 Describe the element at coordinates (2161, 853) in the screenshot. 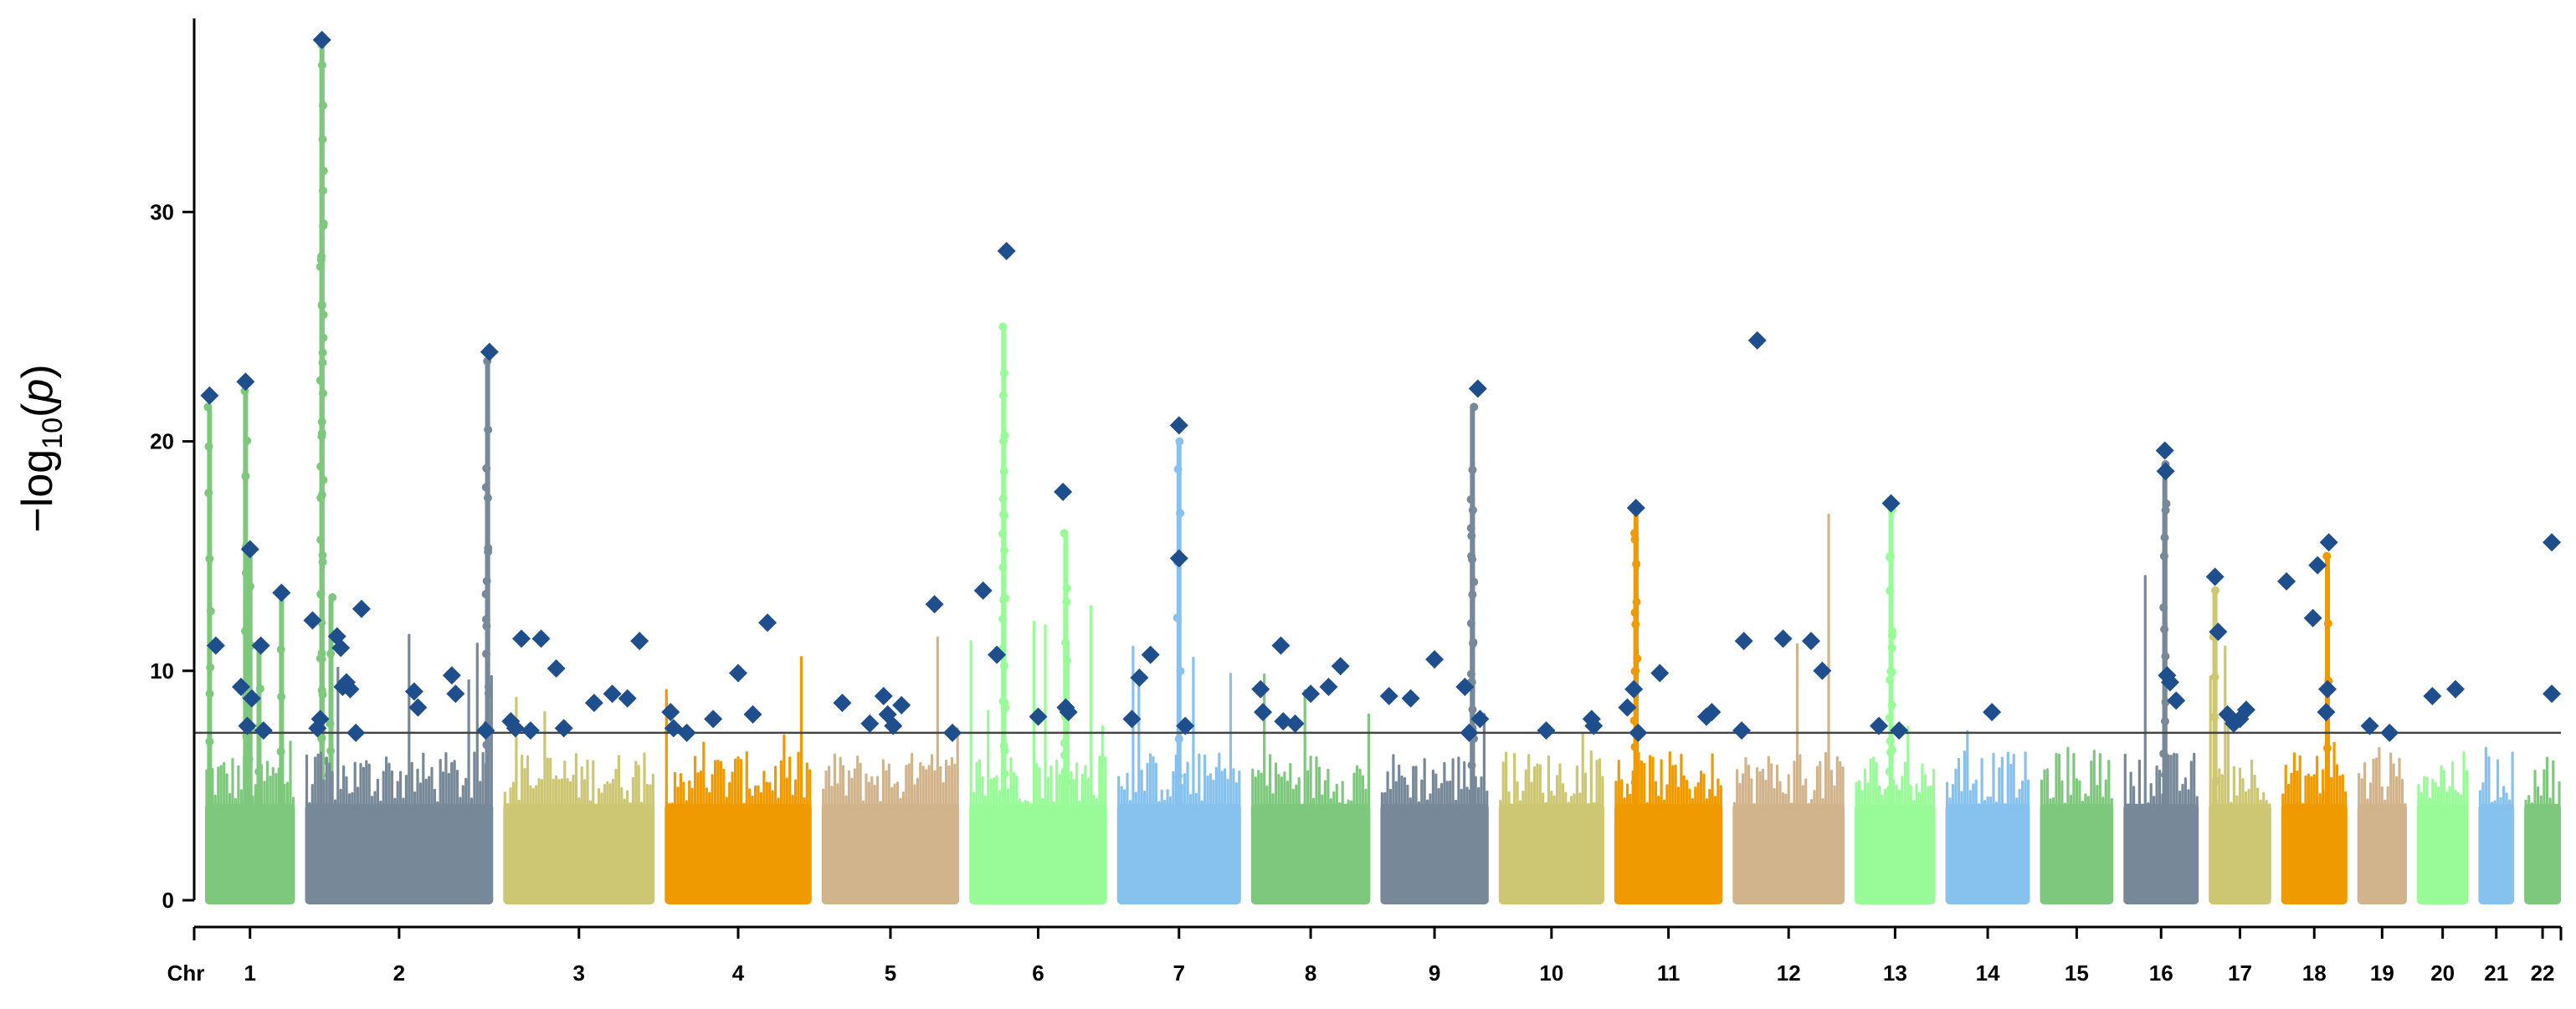

I see `chr-16-base-band` at that location.